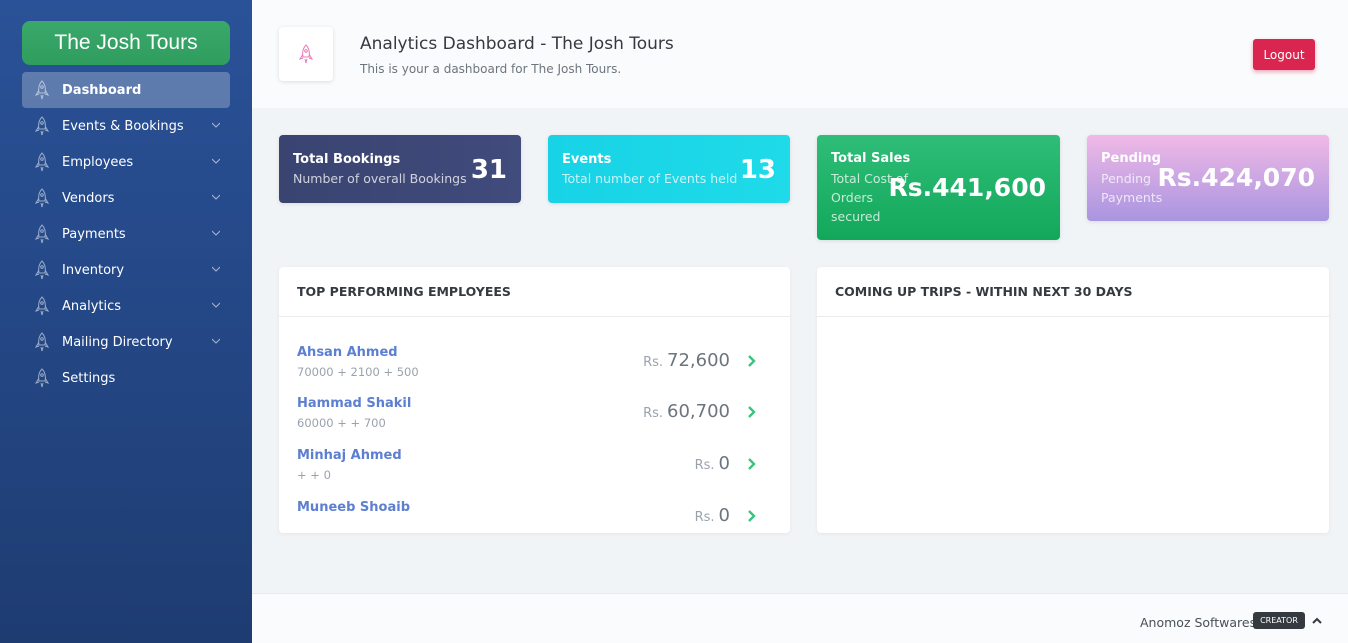  Describe the element at coordinates (126, 198) in the screenshot. I see `sidebar-item-vendors: Vendors` at that location.